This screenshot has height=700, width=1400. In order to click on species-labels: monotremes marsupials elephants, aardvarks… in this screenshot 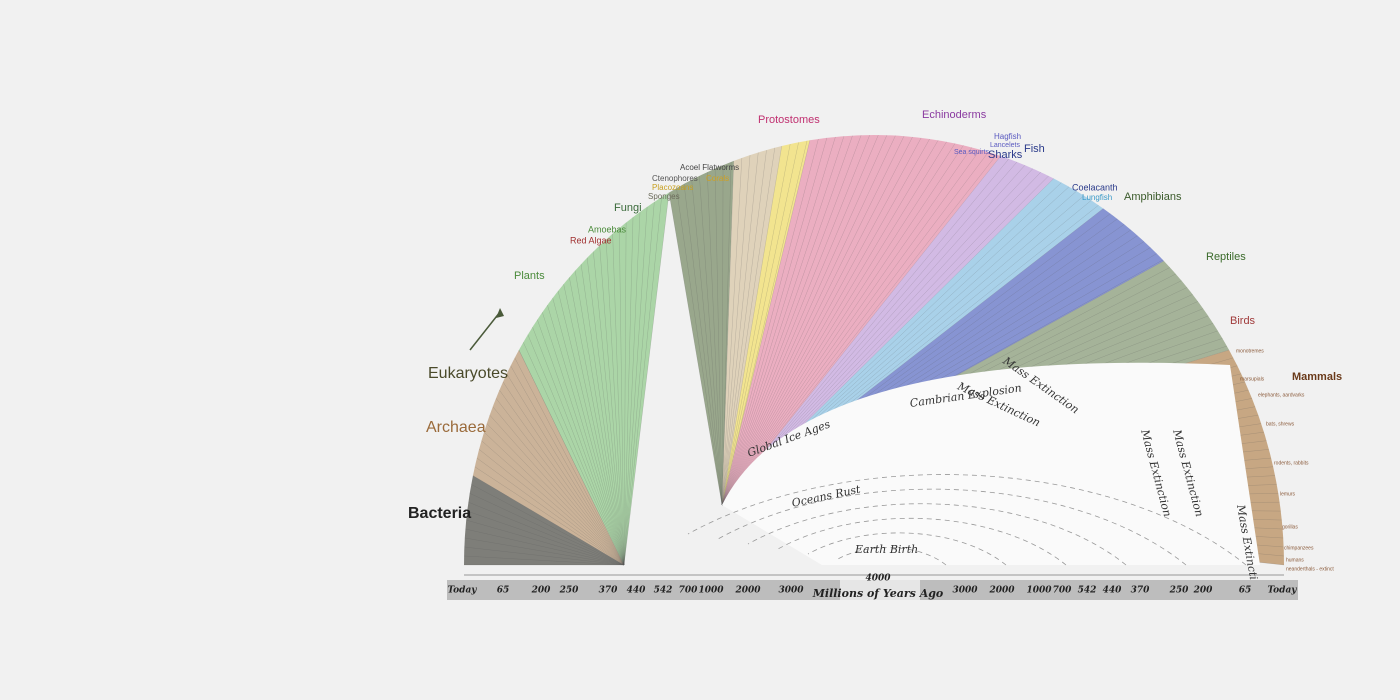, I will do `click(1285, 460)`.